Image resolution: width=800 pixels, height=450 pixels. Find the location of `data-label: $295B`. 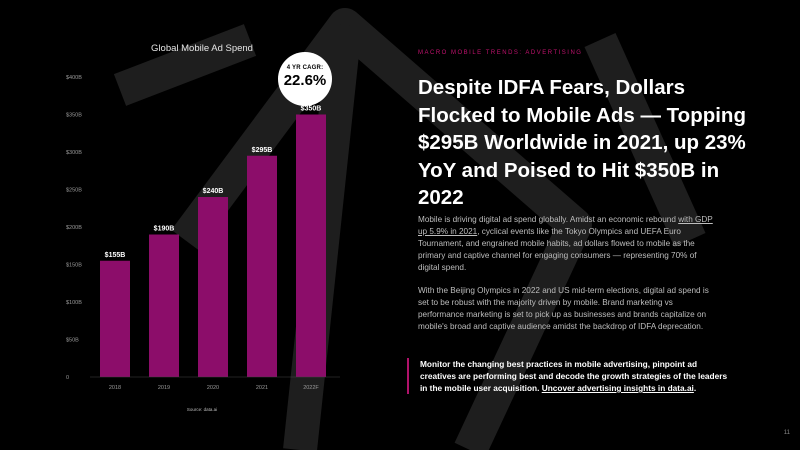

data-label: $295B is located at coordinates (262, 150).